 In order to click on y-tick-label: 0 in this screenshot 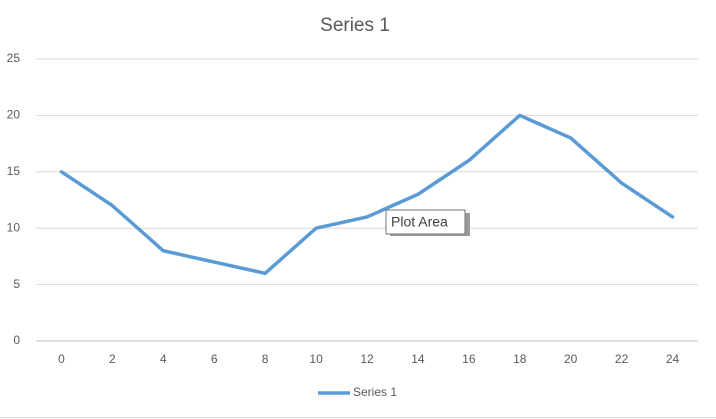, I will do `click(16, 340)`.